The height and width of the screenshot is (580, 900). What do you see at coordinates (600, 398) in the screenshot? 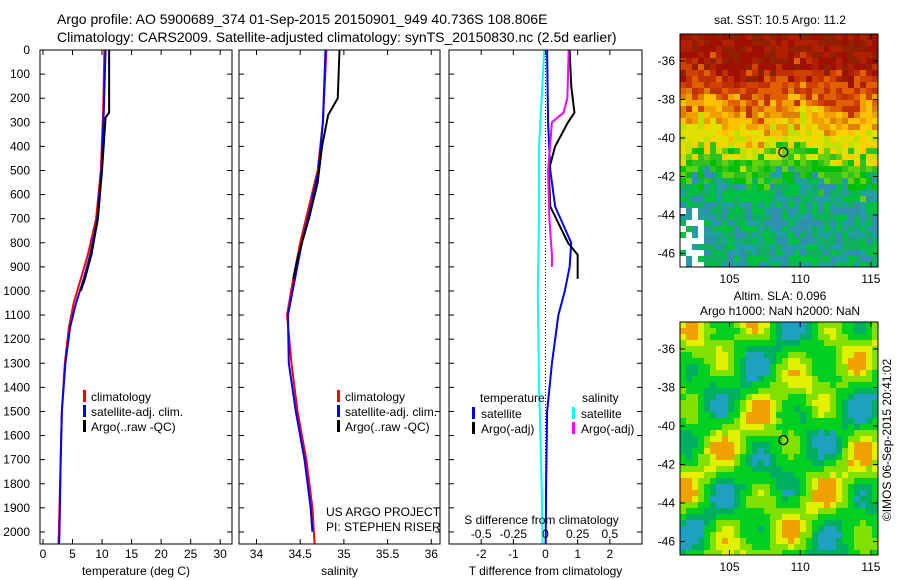
I see `legend-title: salinity` at bounding box center [600, 398].